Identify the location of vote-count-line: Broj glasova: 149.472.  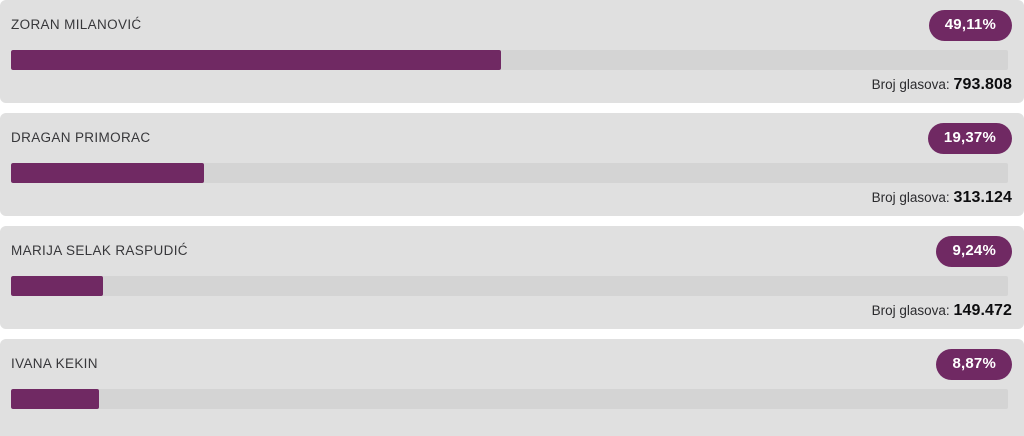
(942, 311).